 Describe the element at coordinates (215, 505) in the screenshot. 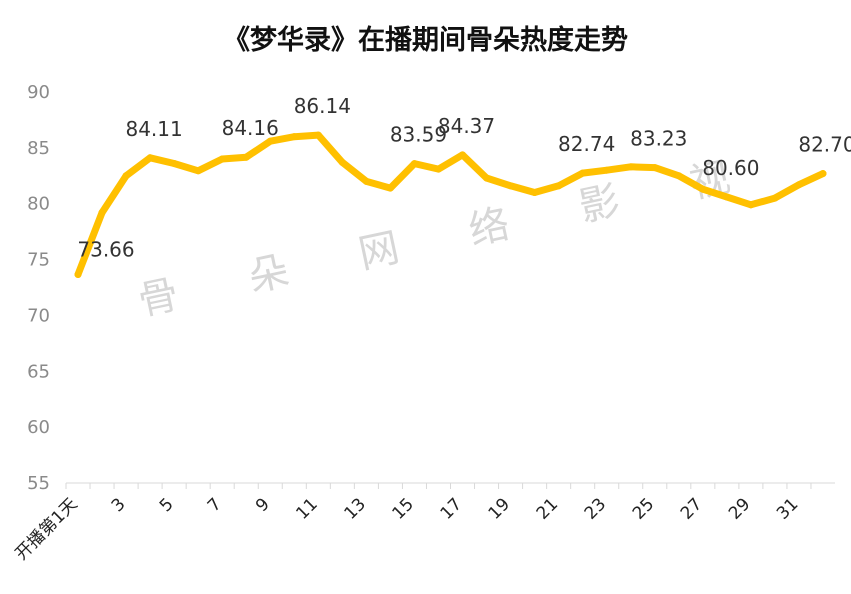

I see `x-tick-label: 7` at that location.